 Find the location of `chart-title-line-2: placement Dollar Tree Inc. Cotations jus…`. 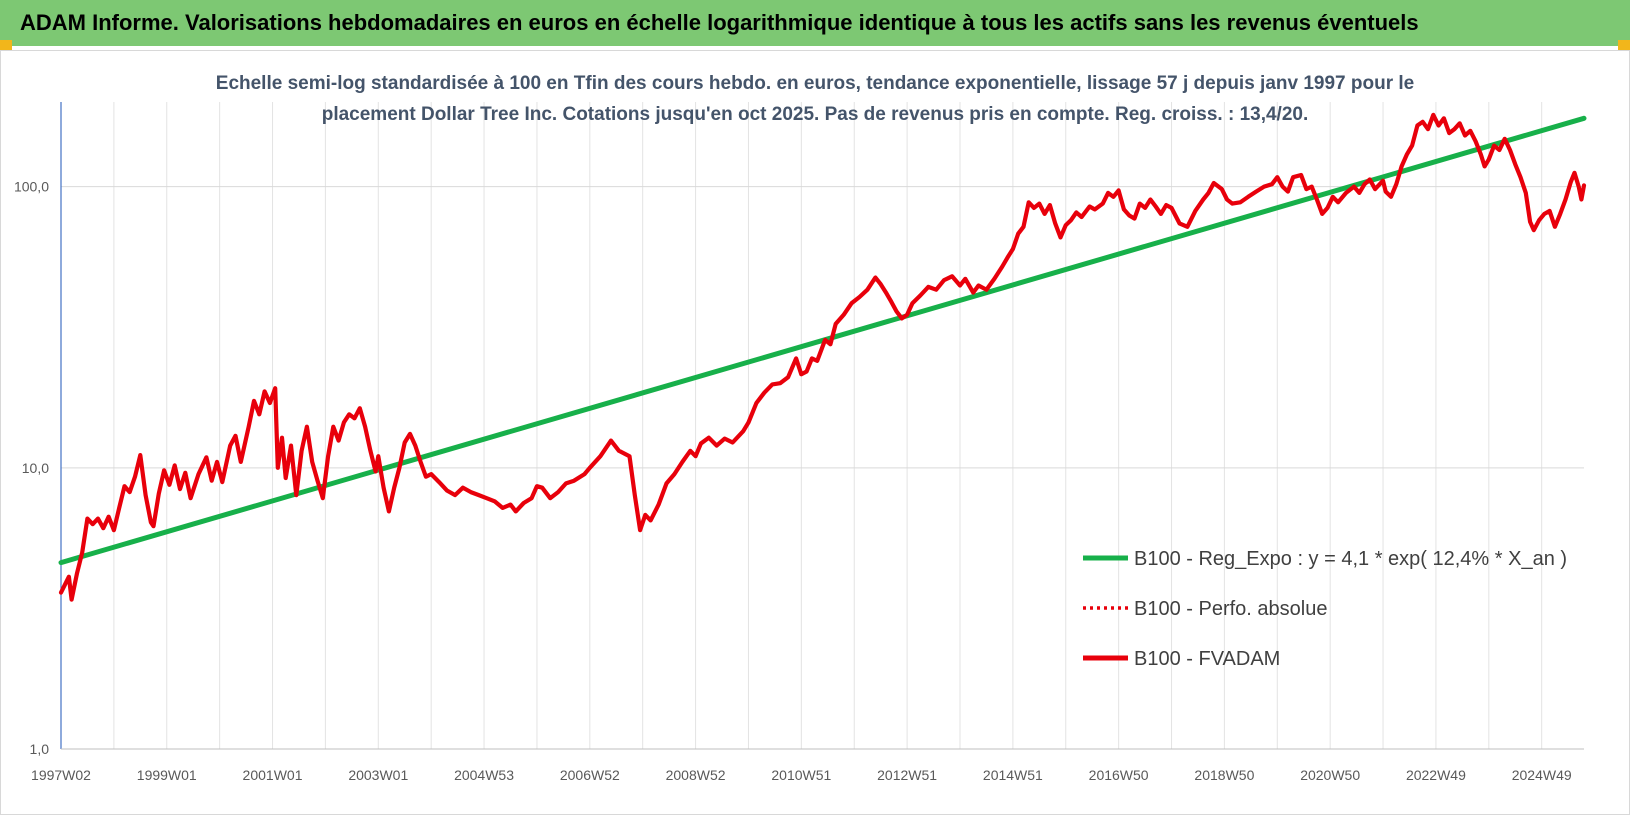

chart-title-line-2: placement Dollar Tree Inc. Cotations jus… is located at coordinates (815, 114).